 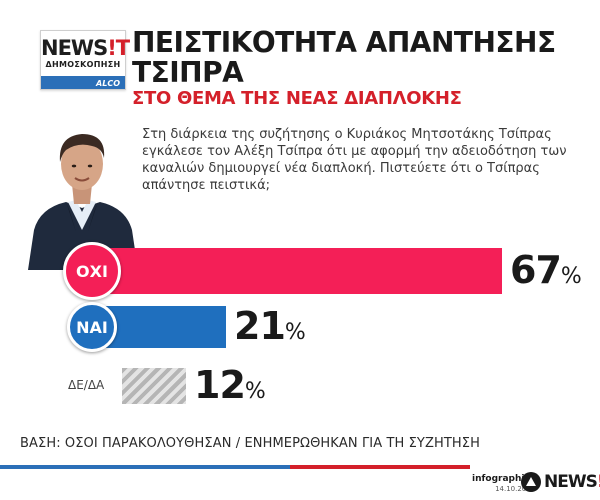 What do you see at coordinates (536, 270) in the screenshot?
I see `value-number: 67` at bounding box center [536, 270].